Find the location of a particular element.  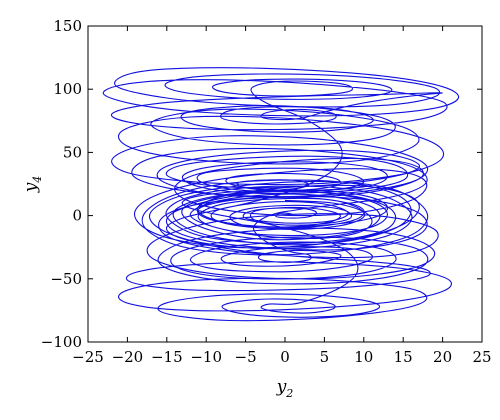

x-tick-label: 15 is located at coordinates (403, 357).